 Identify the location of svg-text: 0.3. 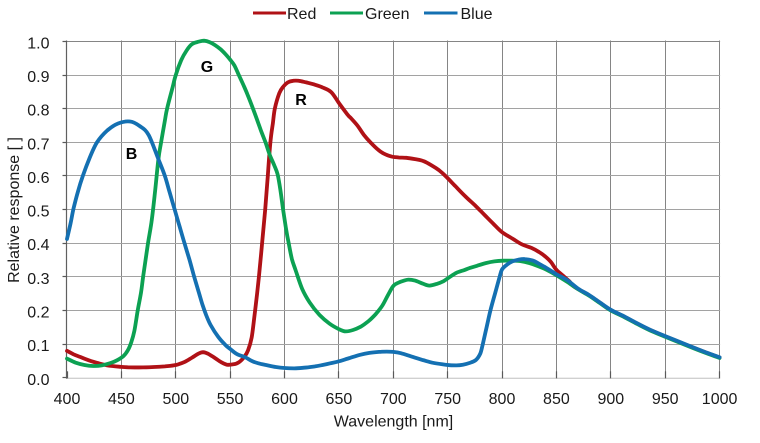
(38, 279).